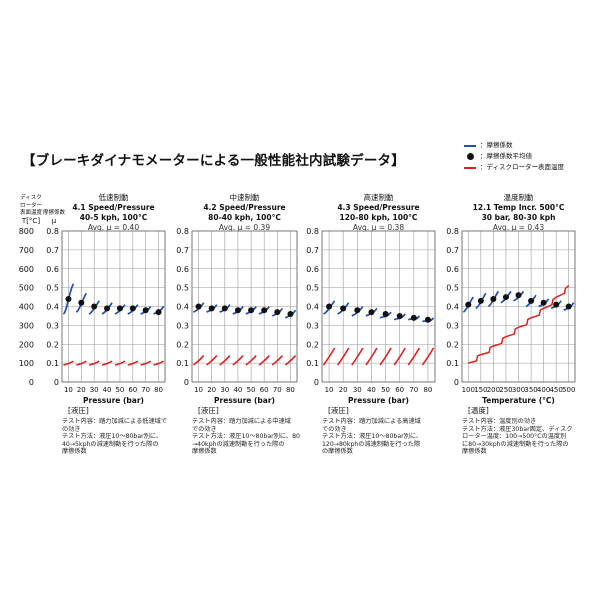 The image size is (600, 600). What do you see at coordinates (514, 437) in the screenshot?
I see `note-line: ローター温度：100→500°Cの温度別` at bounding box center [514, 437].